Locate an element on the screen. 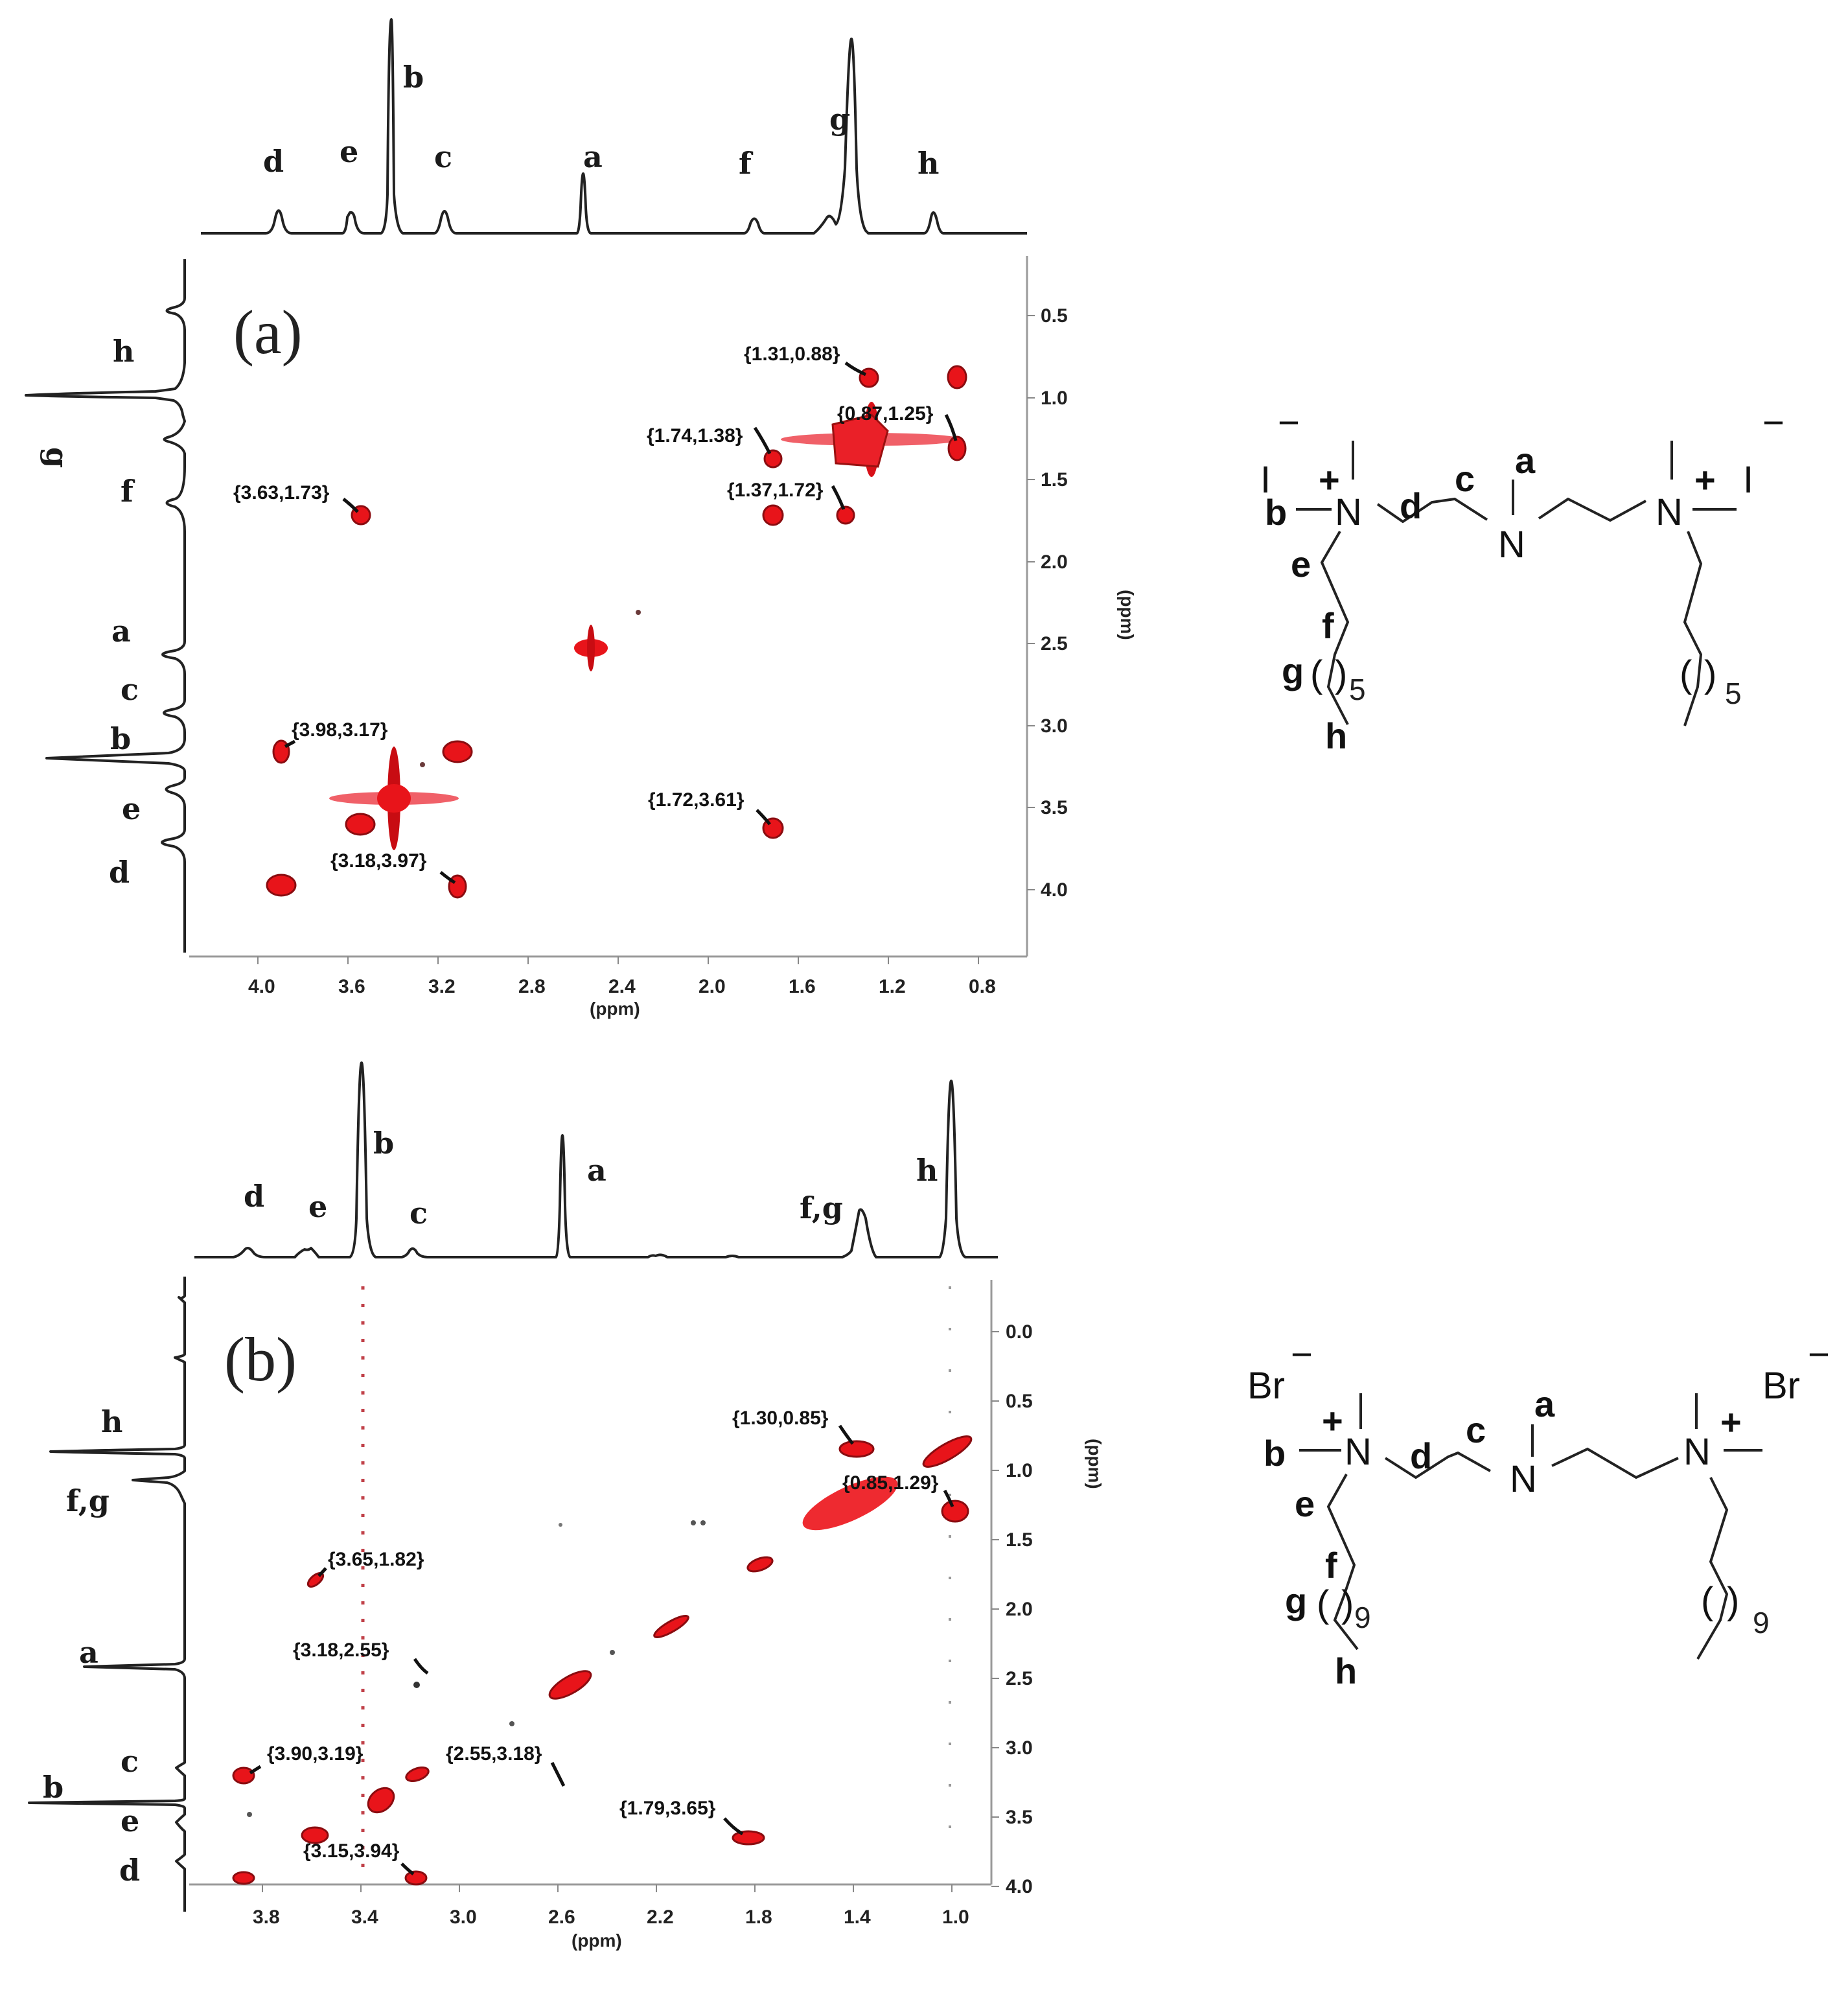  b-annotation-5: {3.90,3.19} is located at coordinates (315, 1754).